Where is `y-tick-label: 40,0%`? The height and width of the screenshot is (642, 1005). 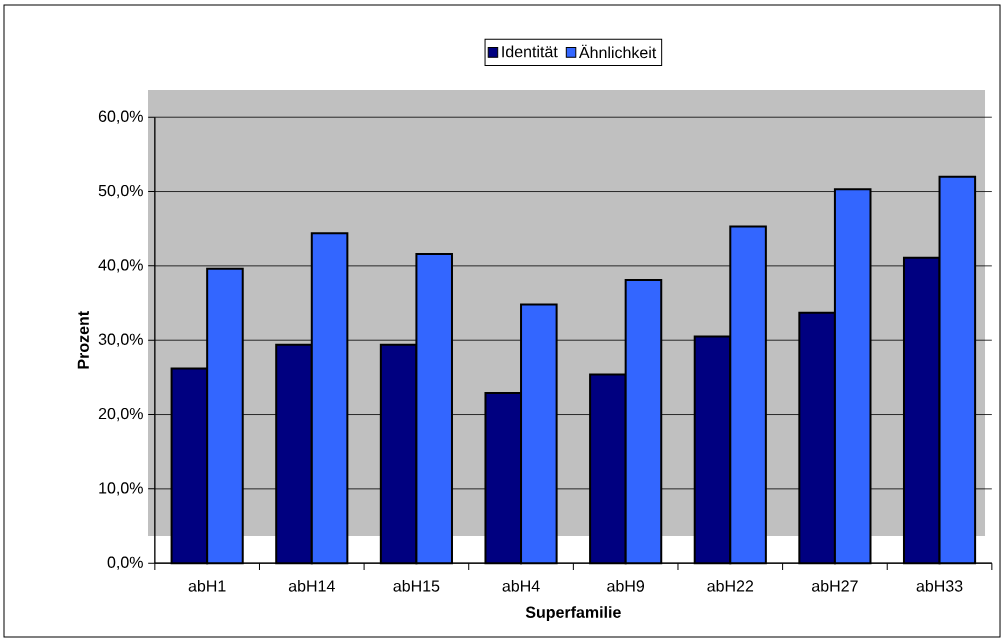
y-tick-label: 40,0% is located at coordinates (120, 266).